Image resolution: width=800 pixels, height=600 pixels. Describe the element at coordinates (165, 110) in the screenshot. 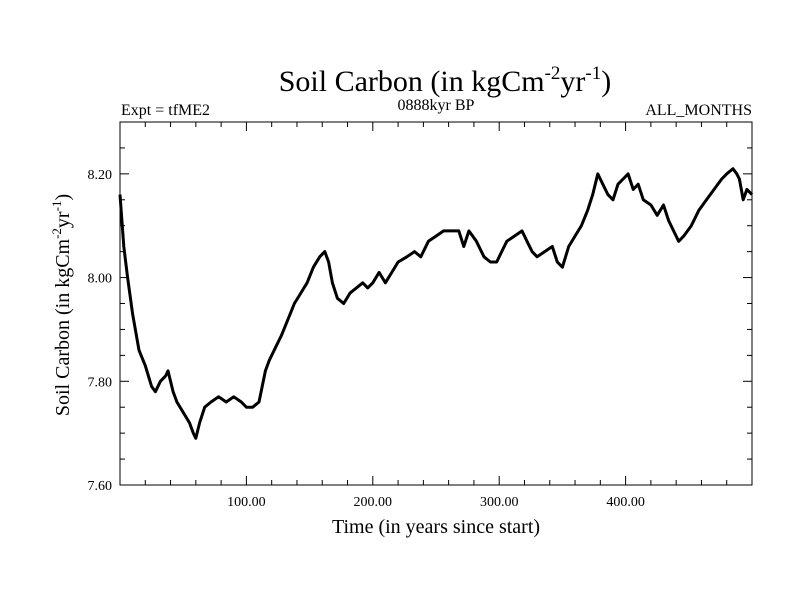

I see `subtitle-experiment: Expt = tfME2` at that location.